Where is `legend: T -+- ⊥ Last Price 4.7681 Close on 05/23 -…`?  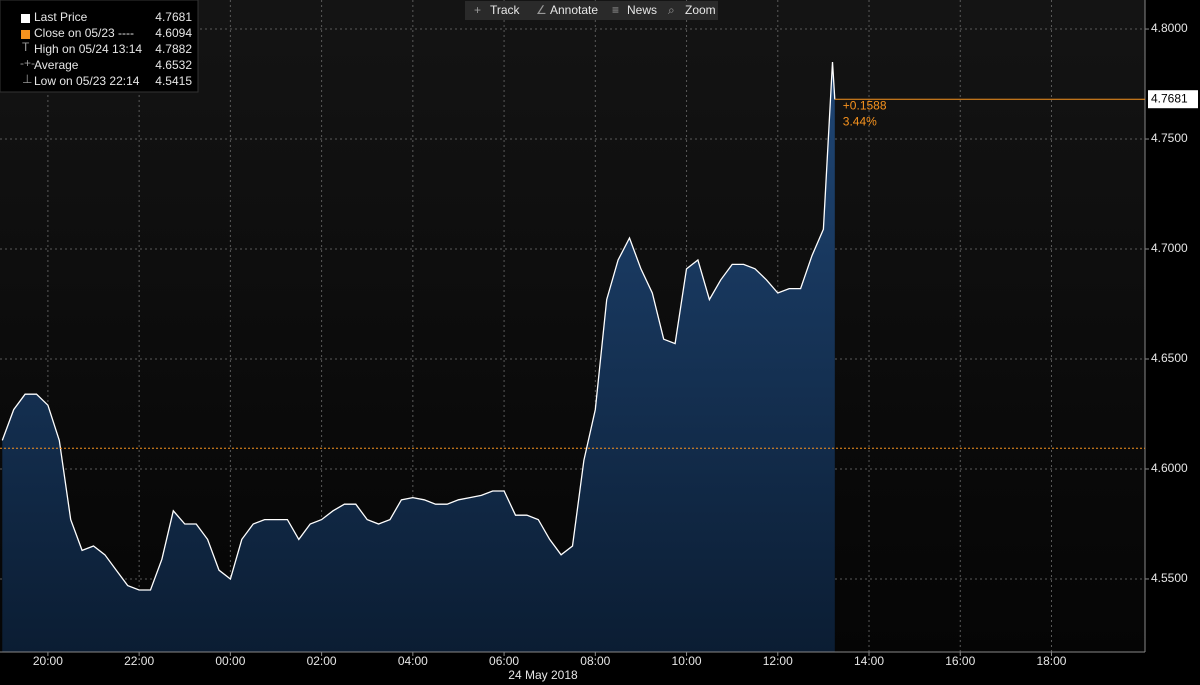
legend: T -+- ⊥ Last Price 4.7681 Close on 05/23 -… is located at coordinates (99, 46).